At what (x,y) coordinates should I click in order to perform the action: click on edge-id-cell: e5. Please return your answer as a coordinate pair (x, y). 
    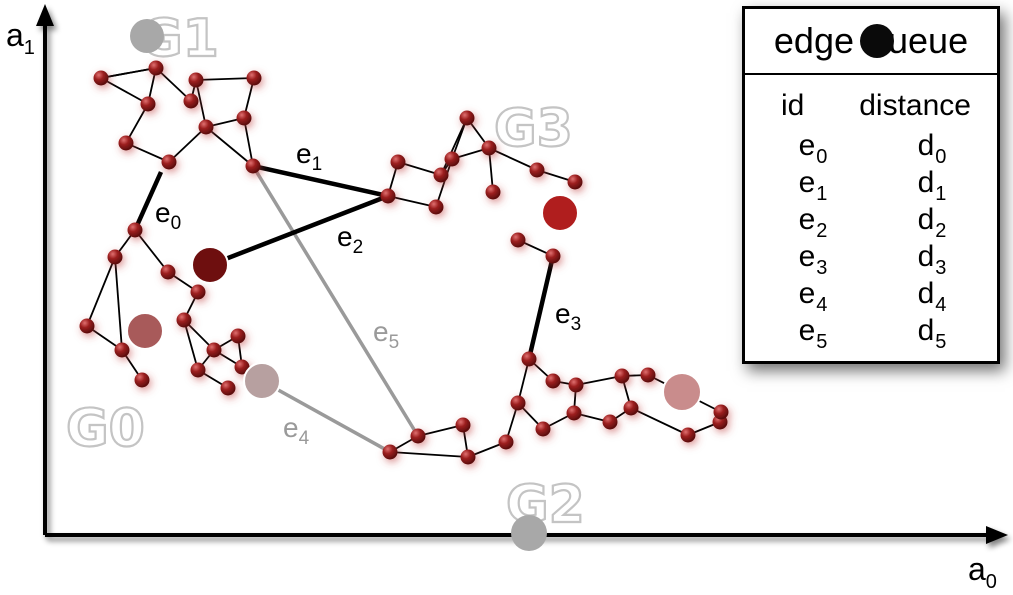
    Looking at the image, I should click on (813, 333).